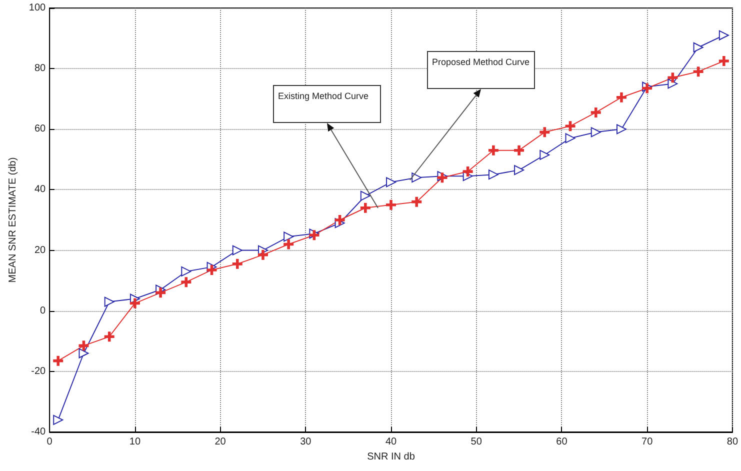 This screenshot has height=471, width=741. I want to click on x-tick-label: 10, so click(135, 442).